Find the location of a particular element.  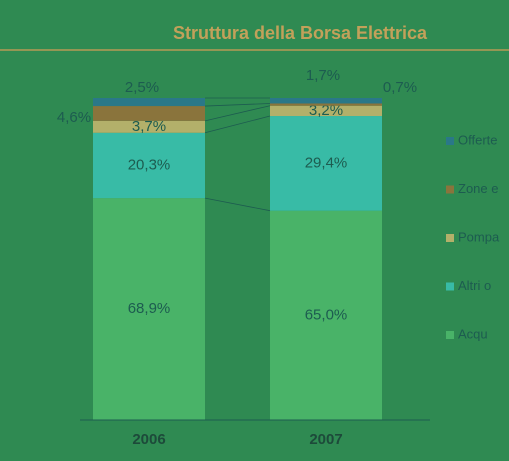

value-label: 3,2% is located at coordinates (326, 110).